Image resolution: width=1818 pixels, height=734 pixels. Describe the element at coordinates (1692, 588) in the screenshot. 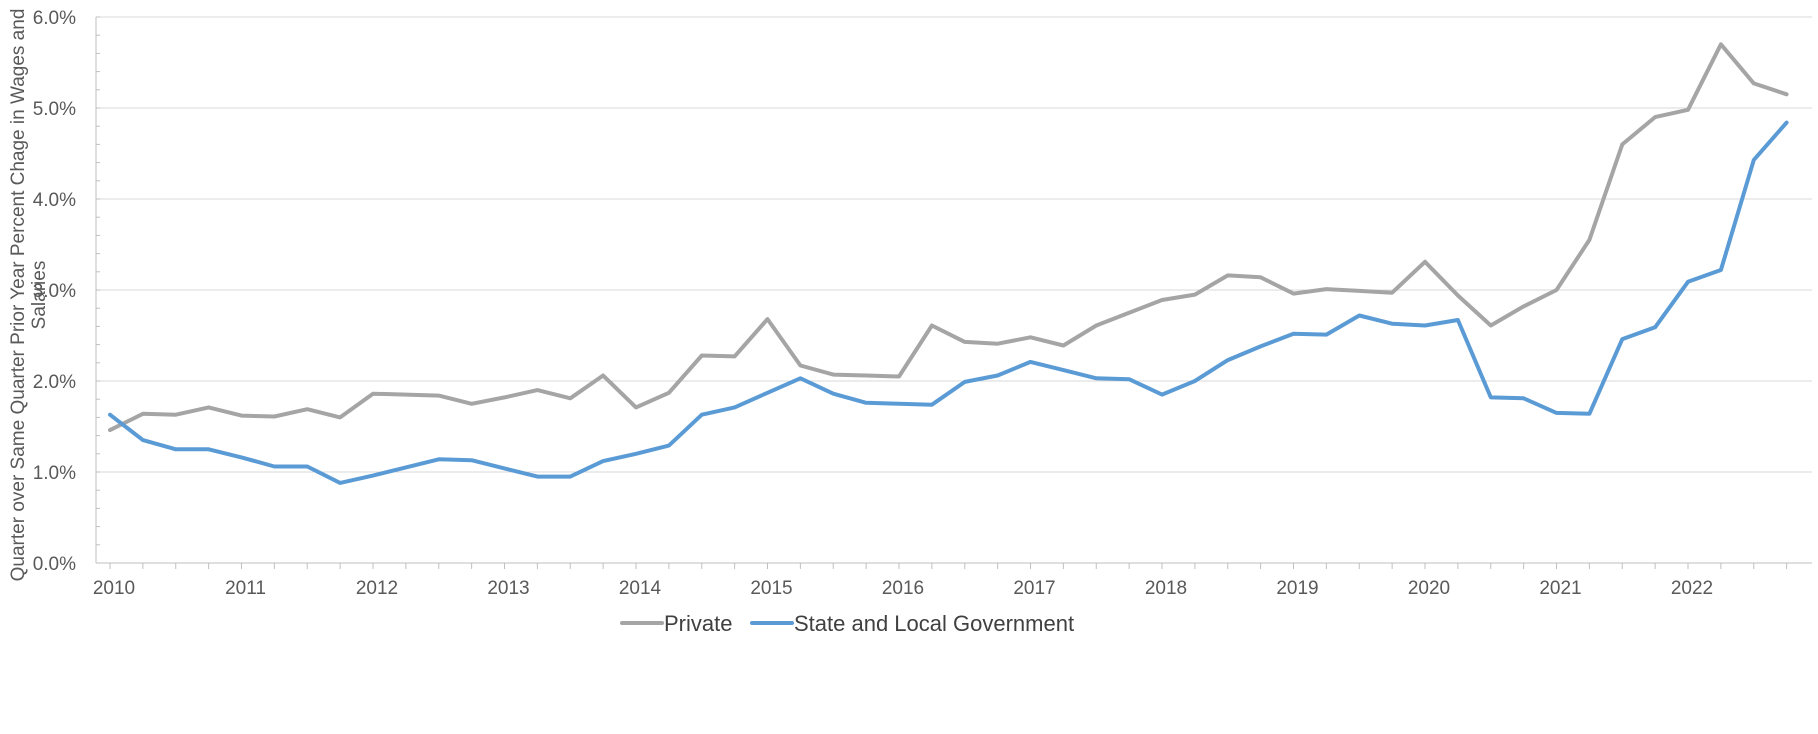

I see `x-tick-label: 2022` at that location.